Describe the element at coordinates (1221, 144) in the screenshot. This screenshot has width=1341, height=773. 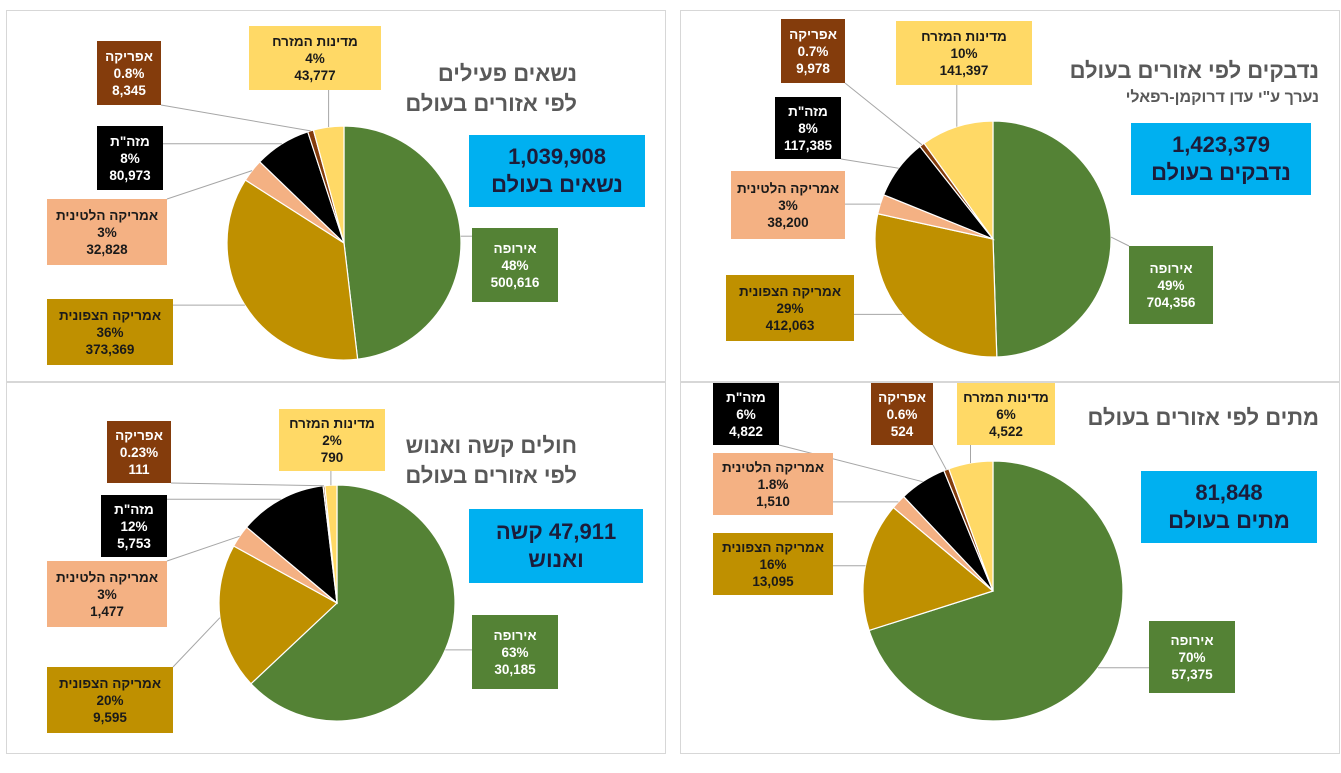
I see `total-line: 1,423,379` at that location.